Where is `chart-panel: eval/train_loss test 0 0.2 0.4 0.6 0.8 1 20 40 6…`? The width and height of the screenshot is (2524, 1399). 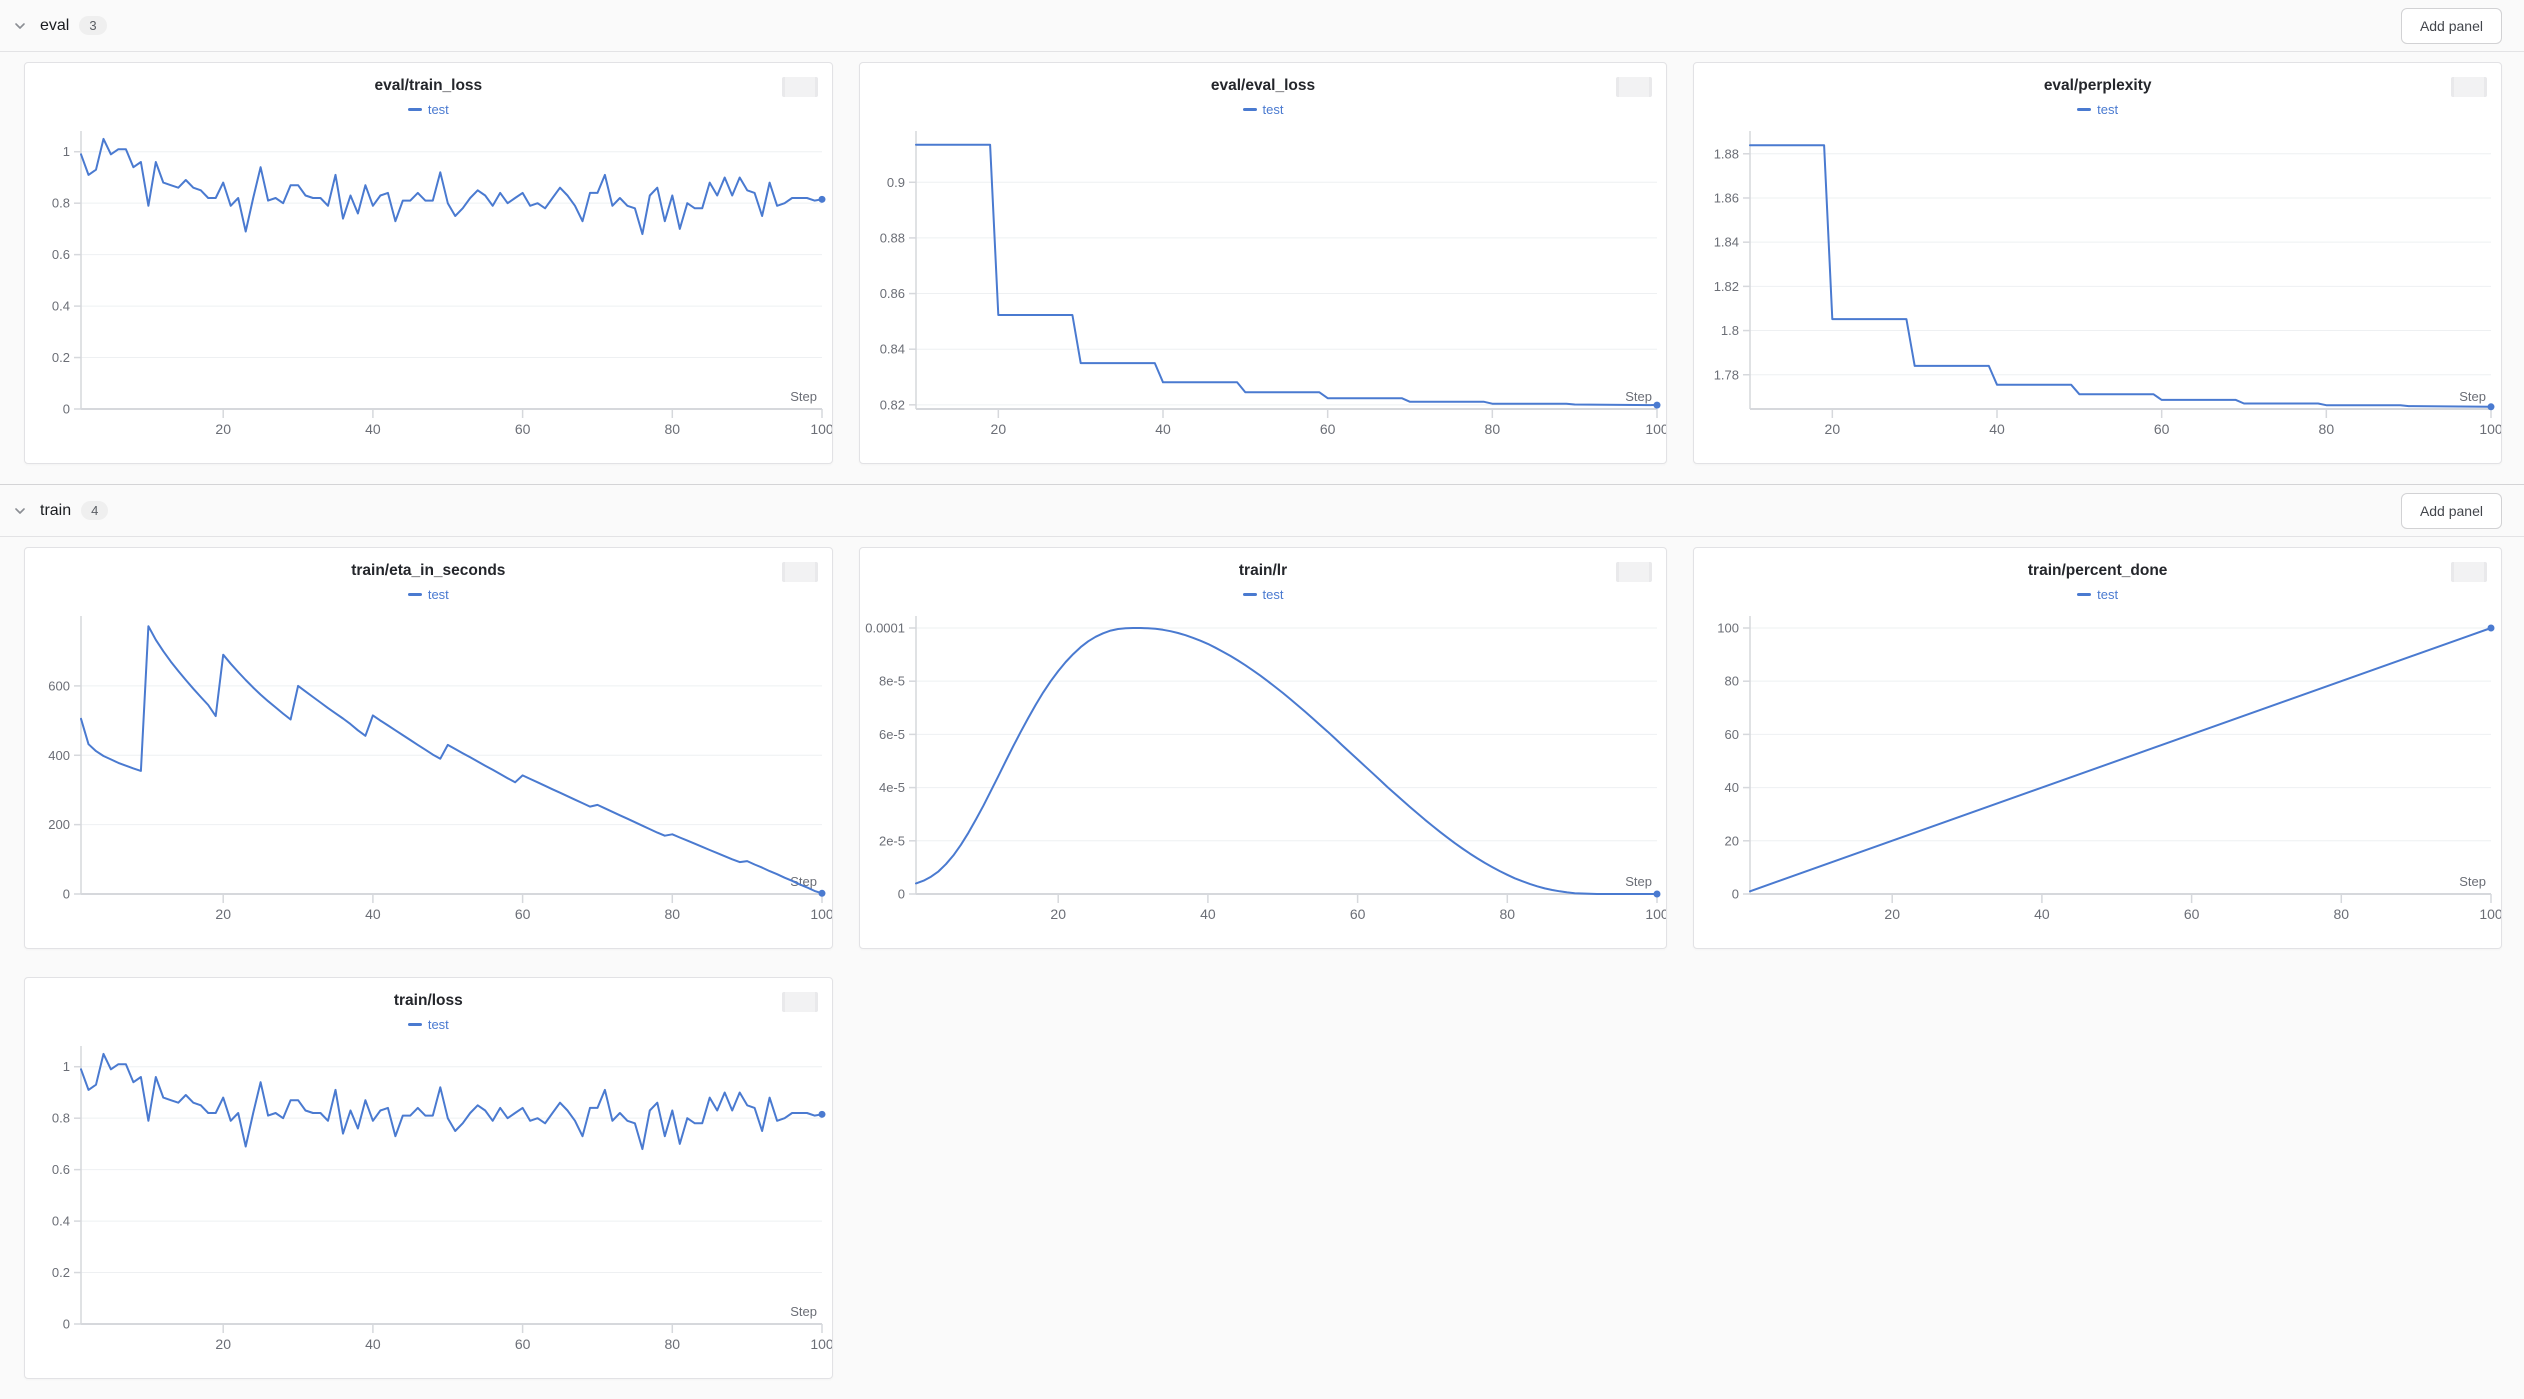
chart-panel: eval/train_loss test 0 0.2 0.4 0.6 0.8 1 20 40 6… is located at coordinates (428, 263).